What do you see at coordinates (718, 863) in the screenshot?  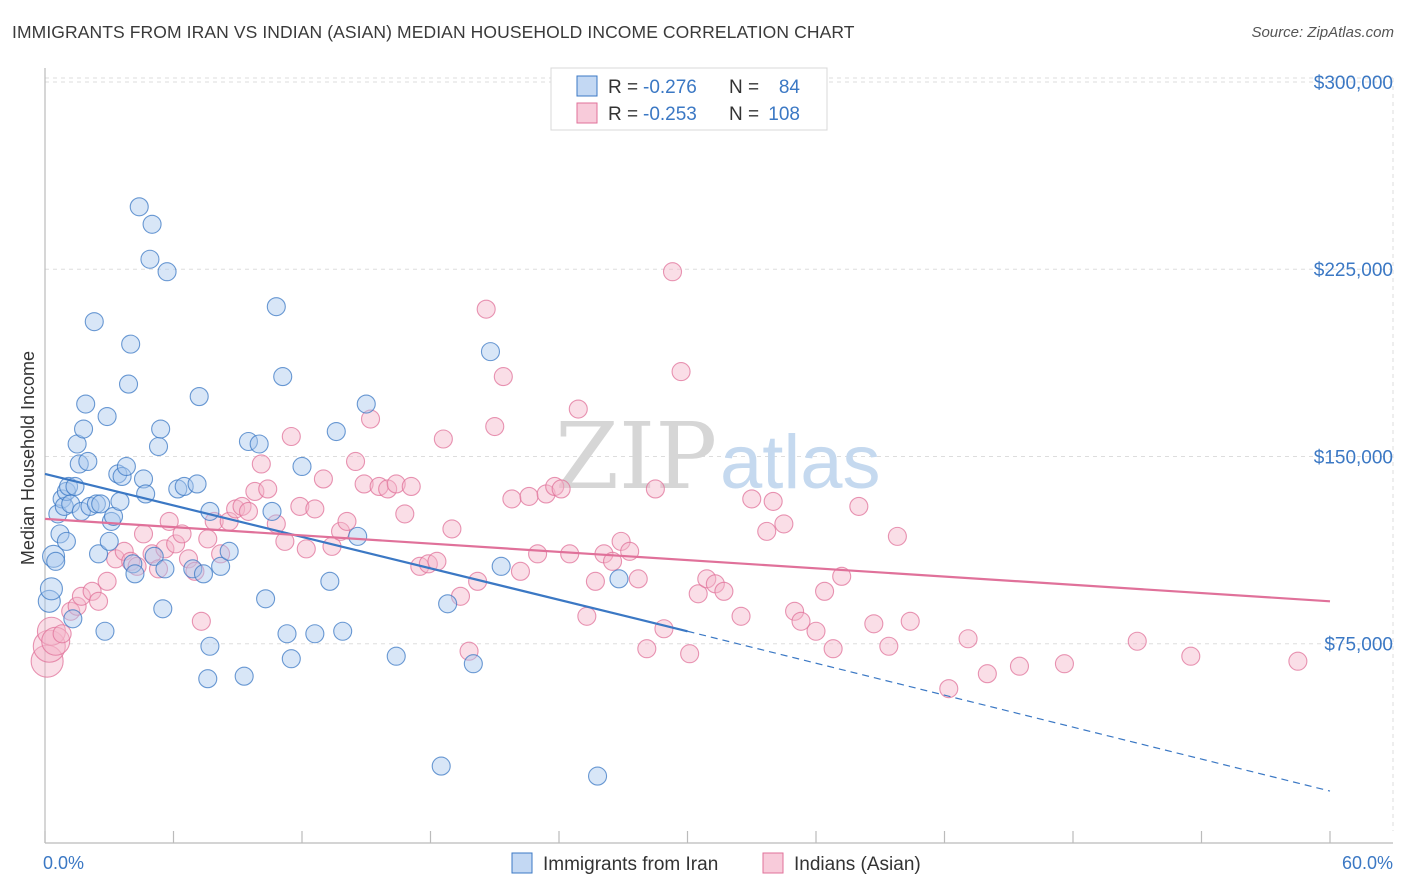 I see `x-tick-labels: 0.0% 60.0%` at bounding box center [718, 863].